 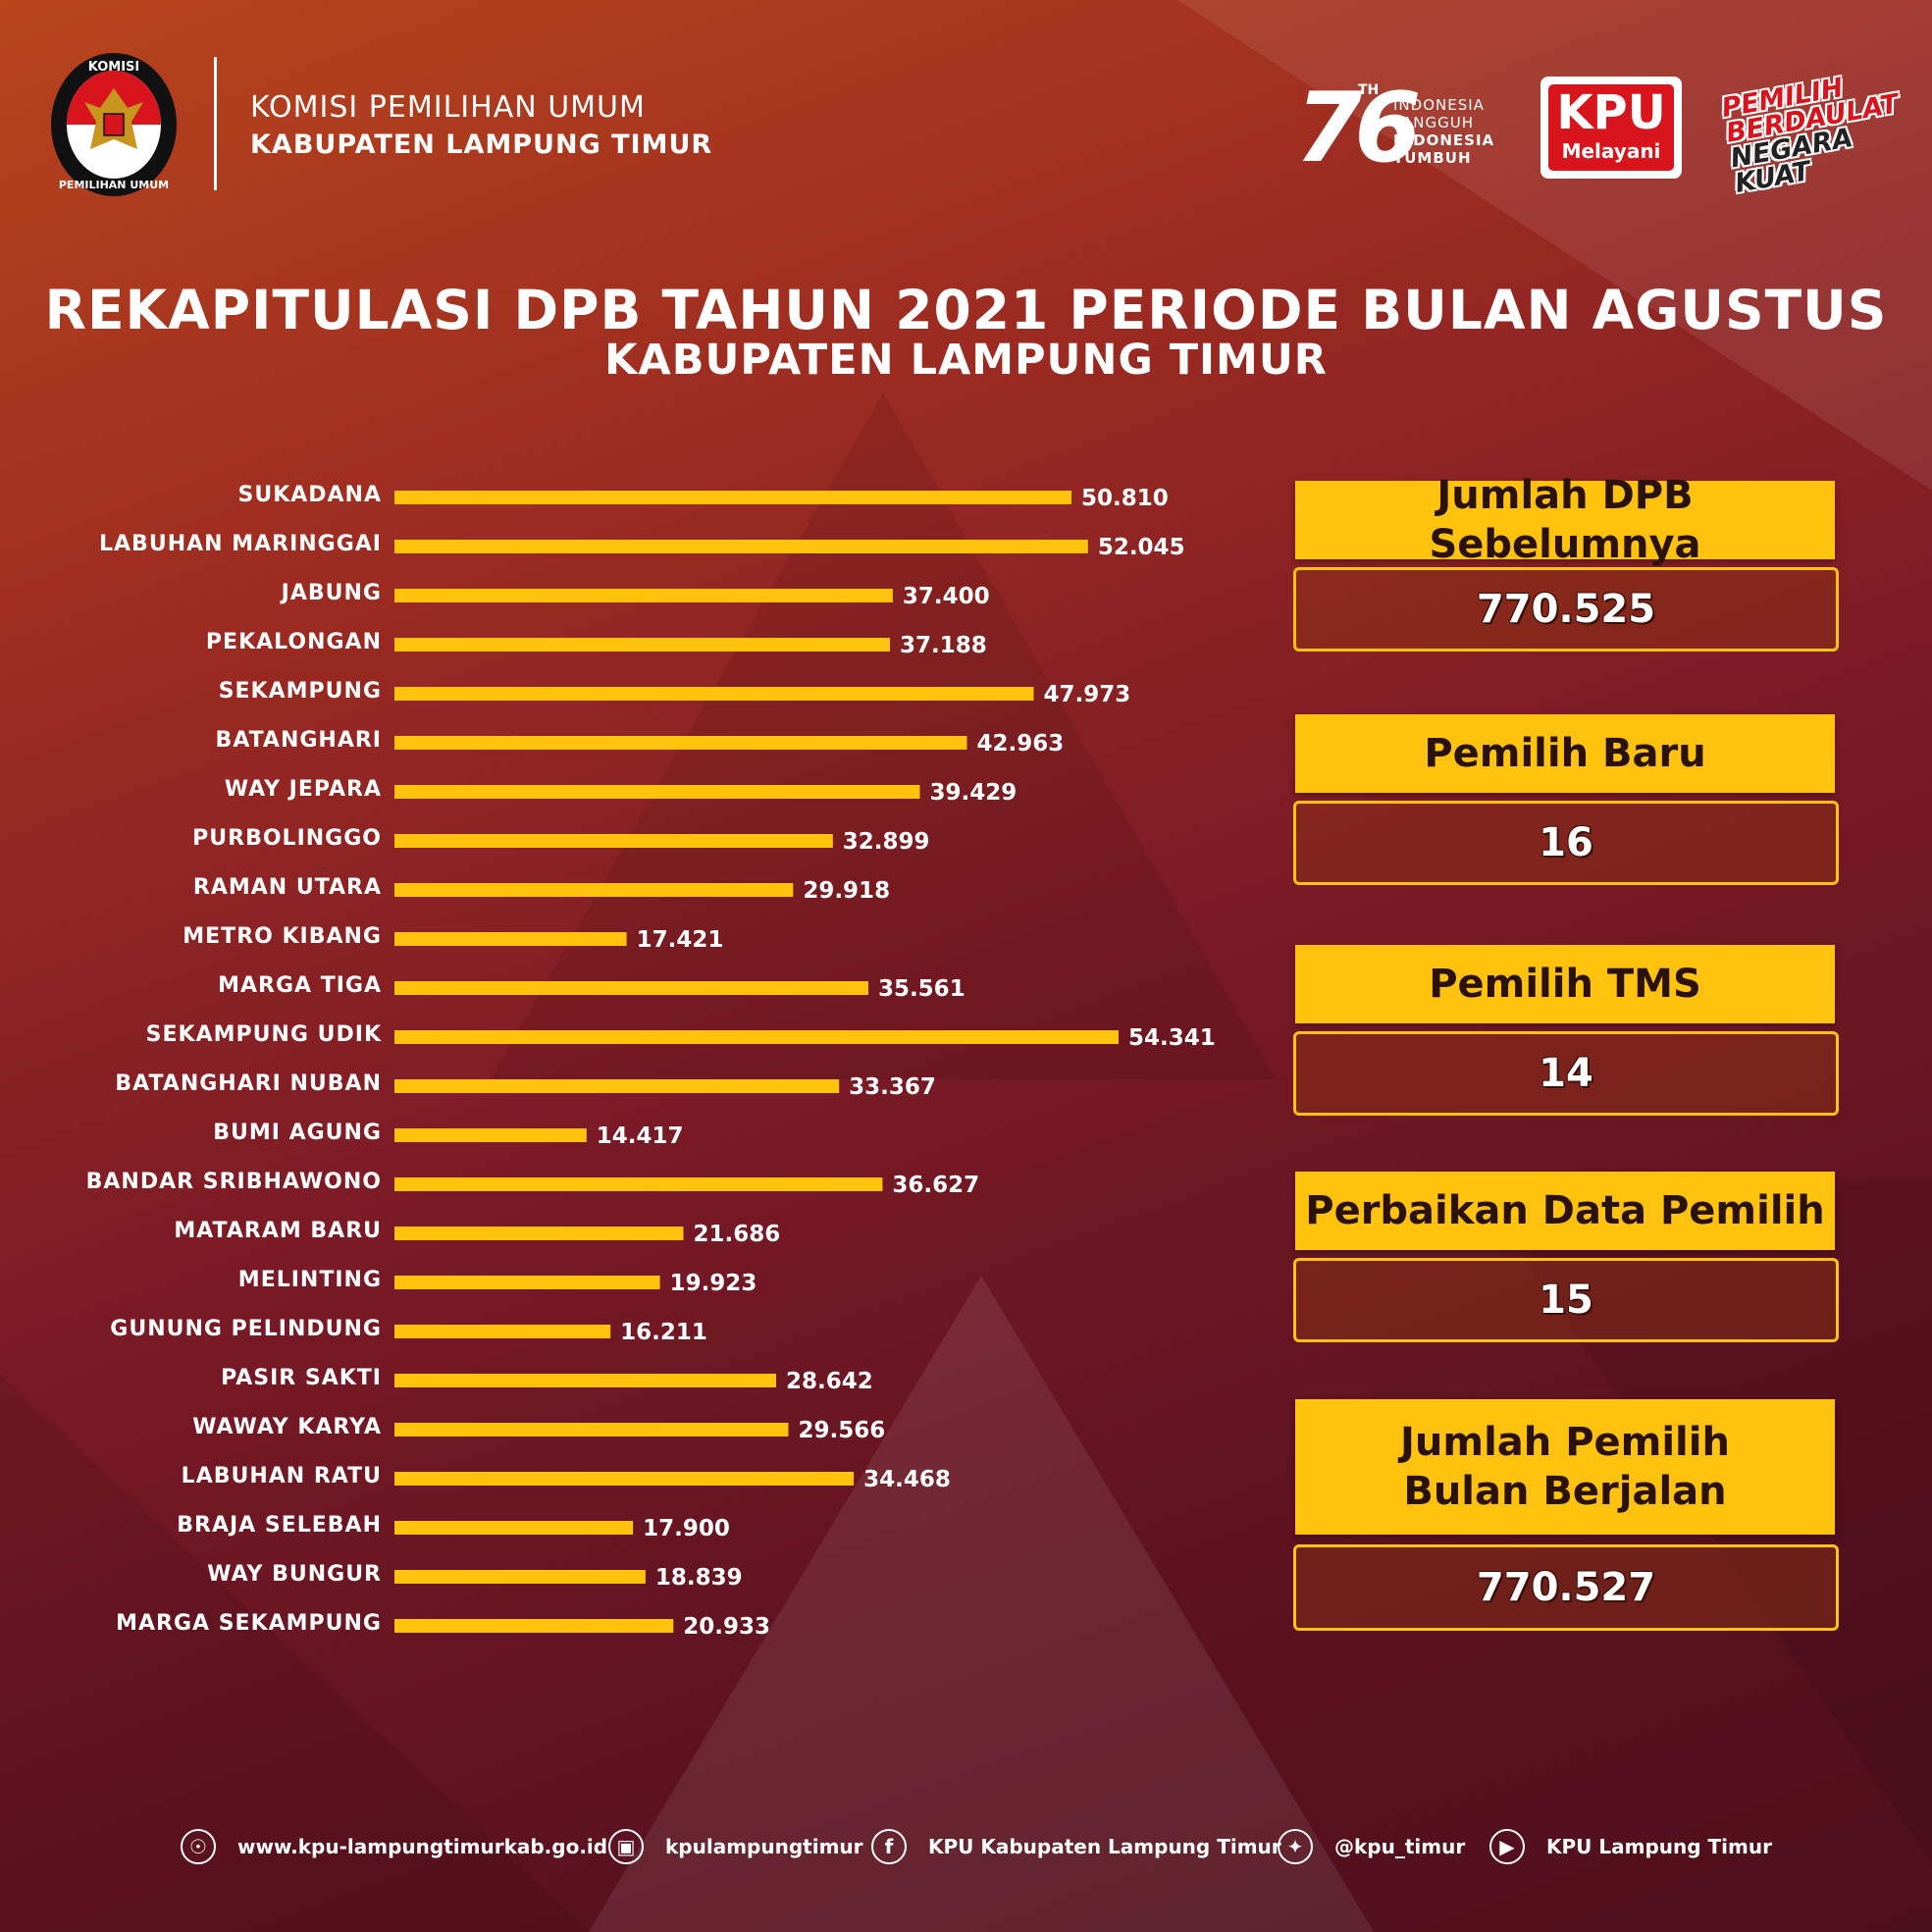 I want to click on category-label: PASIR SAKTI, so click(x=301, y=1378).